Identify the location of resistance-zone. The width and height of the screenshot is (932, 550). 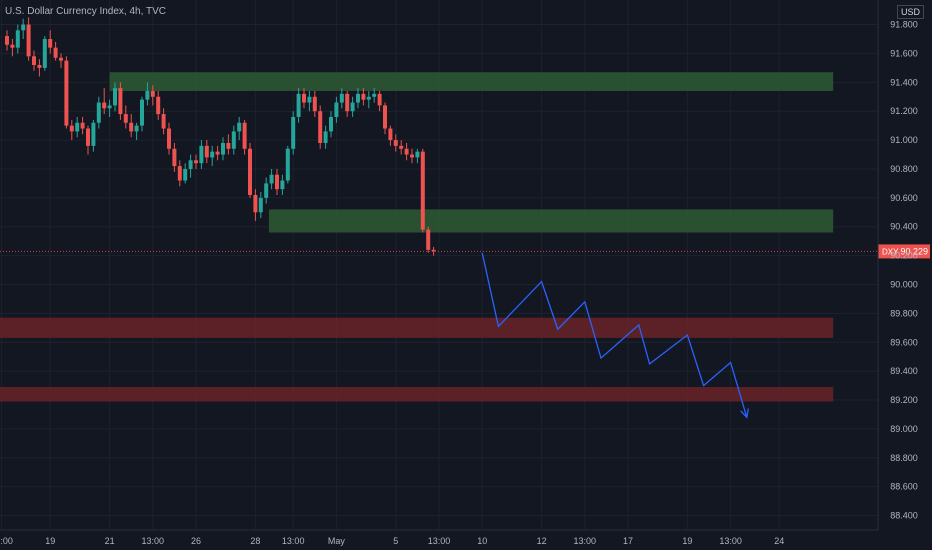
(551, 221).